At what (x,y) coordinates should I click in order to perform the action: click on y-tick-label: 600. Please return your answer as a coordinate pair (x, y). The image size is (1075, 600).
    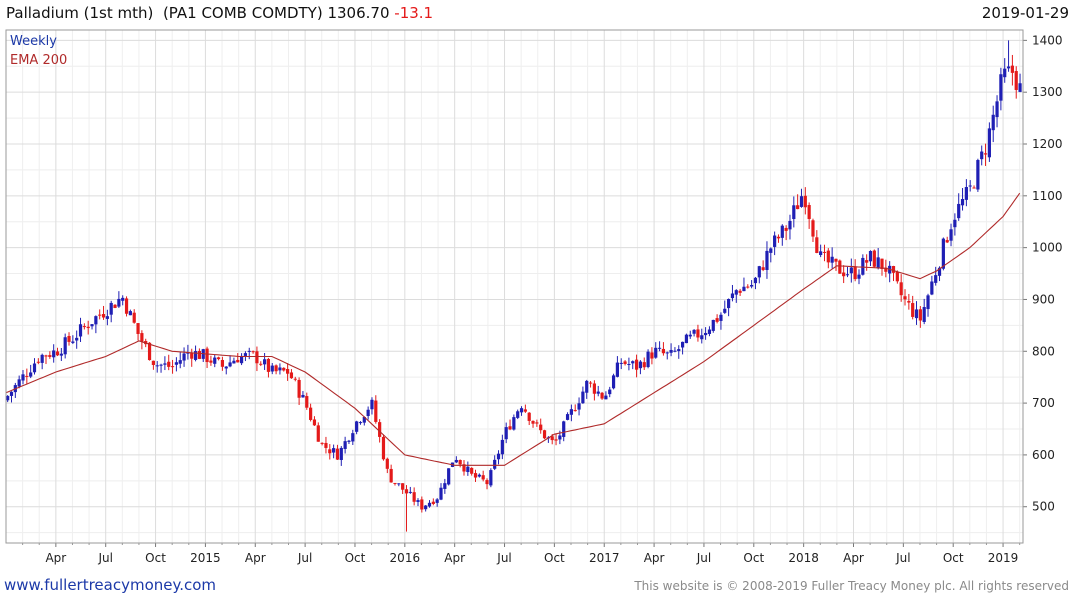
    Looking at the image, I should click on (1043, 455).